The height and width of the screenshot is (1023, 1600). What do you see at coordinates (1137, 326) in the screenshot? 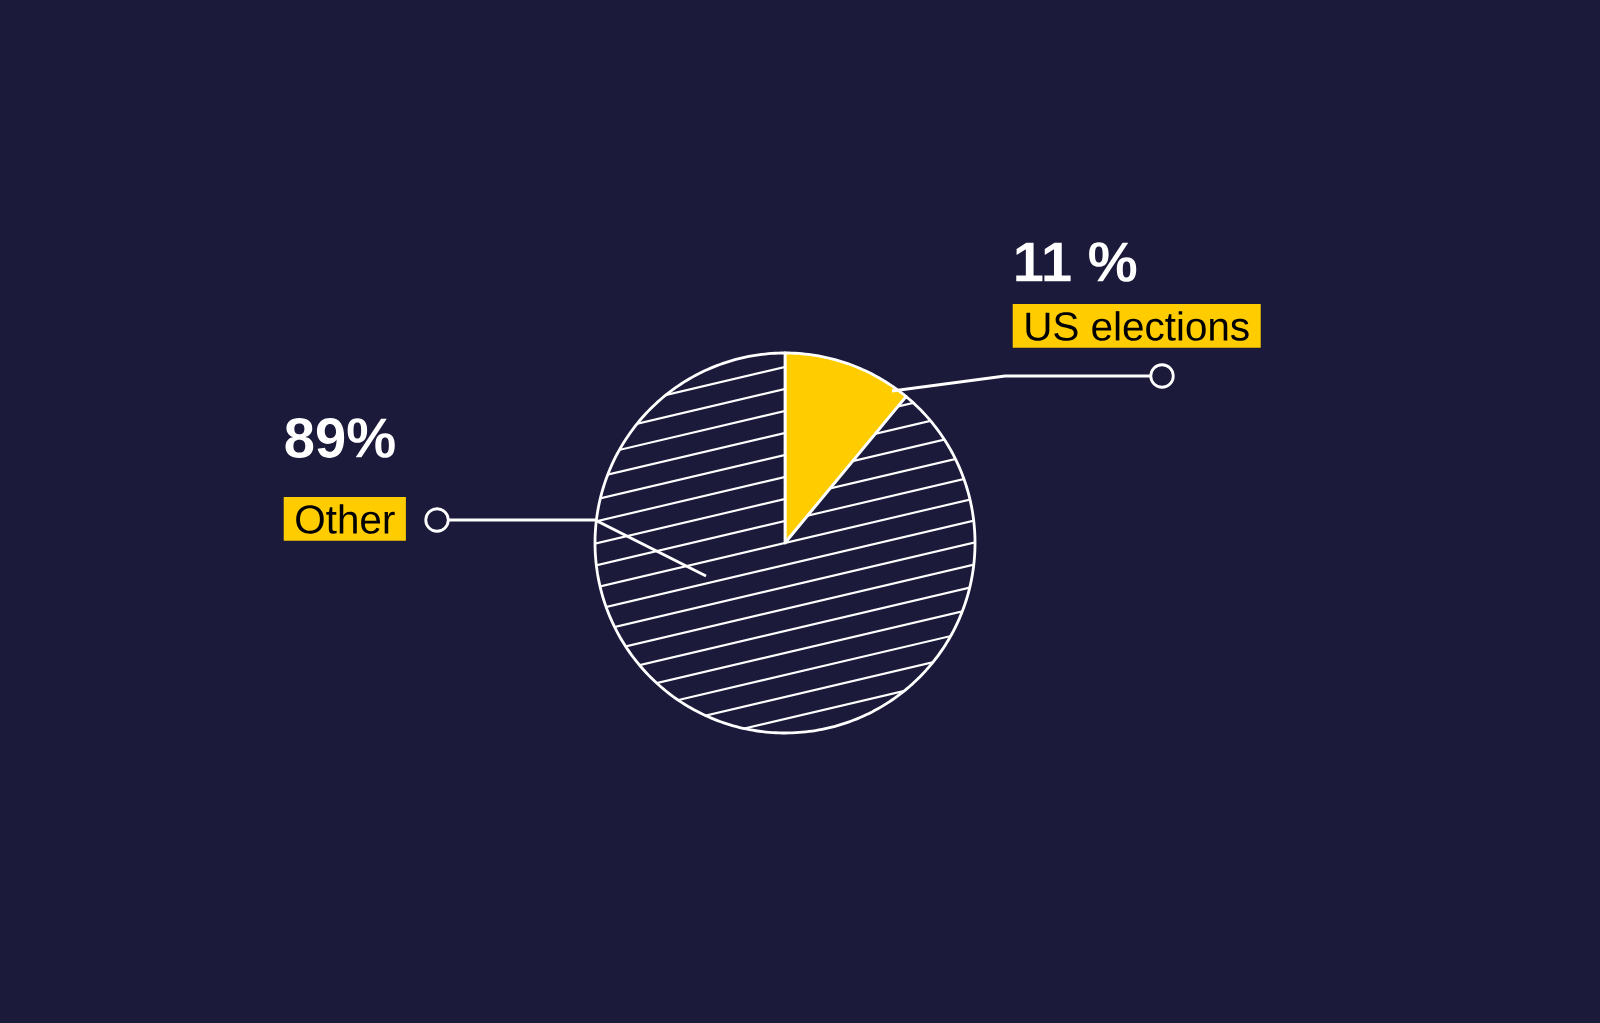
I see `slice-label: US elections` at bounding box center [1137, 326].